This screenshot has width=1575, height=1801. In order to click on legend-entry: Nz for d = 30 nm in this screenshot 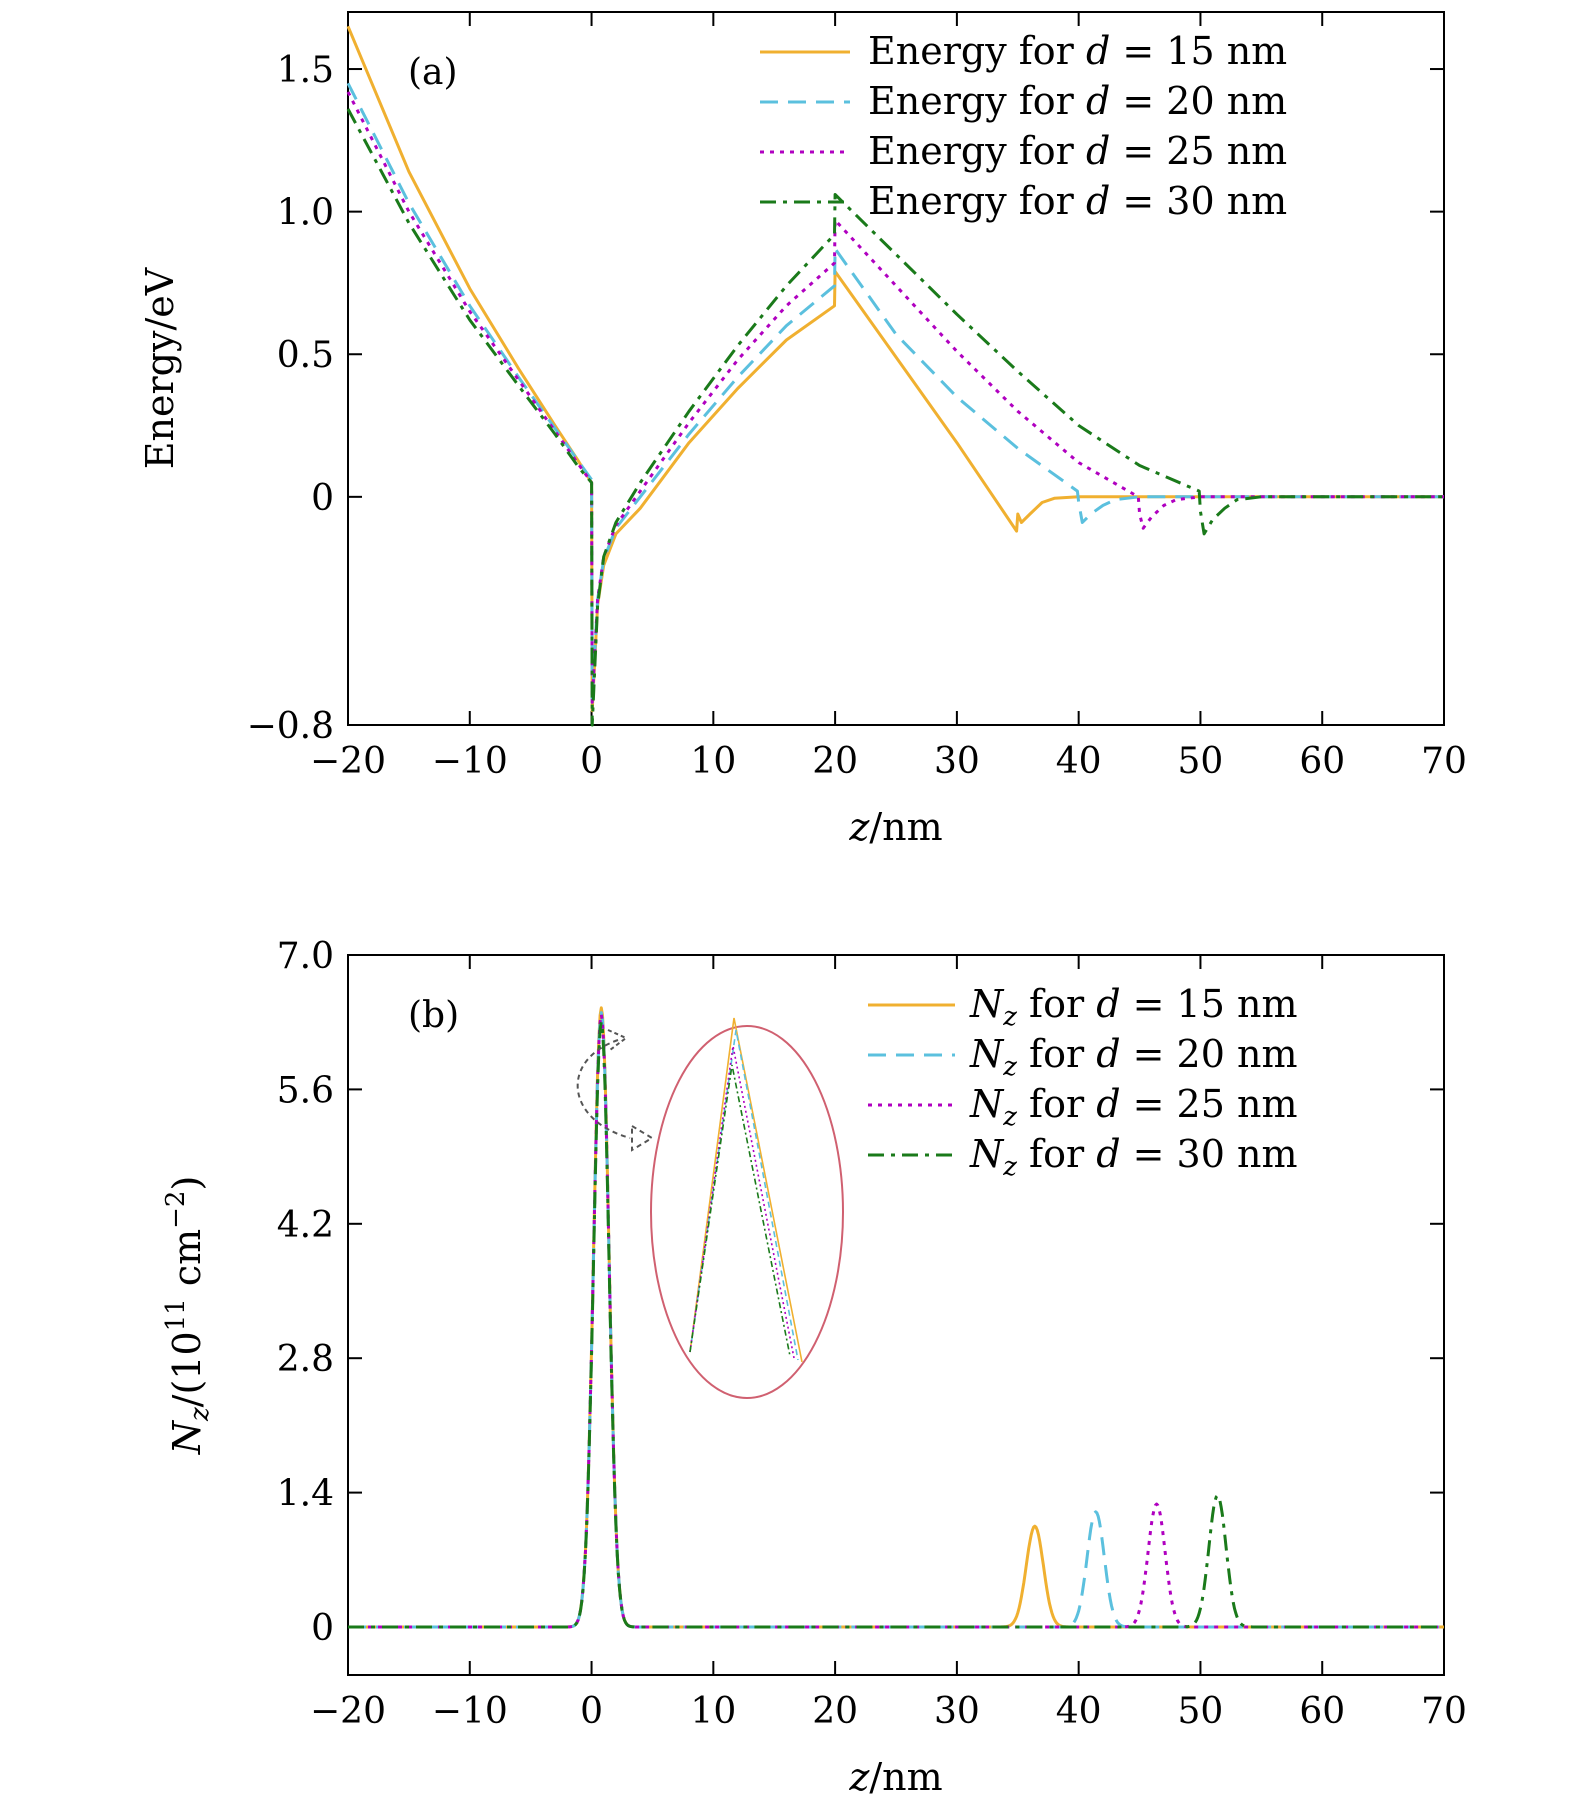, I will do `click(1133, 1157)`.